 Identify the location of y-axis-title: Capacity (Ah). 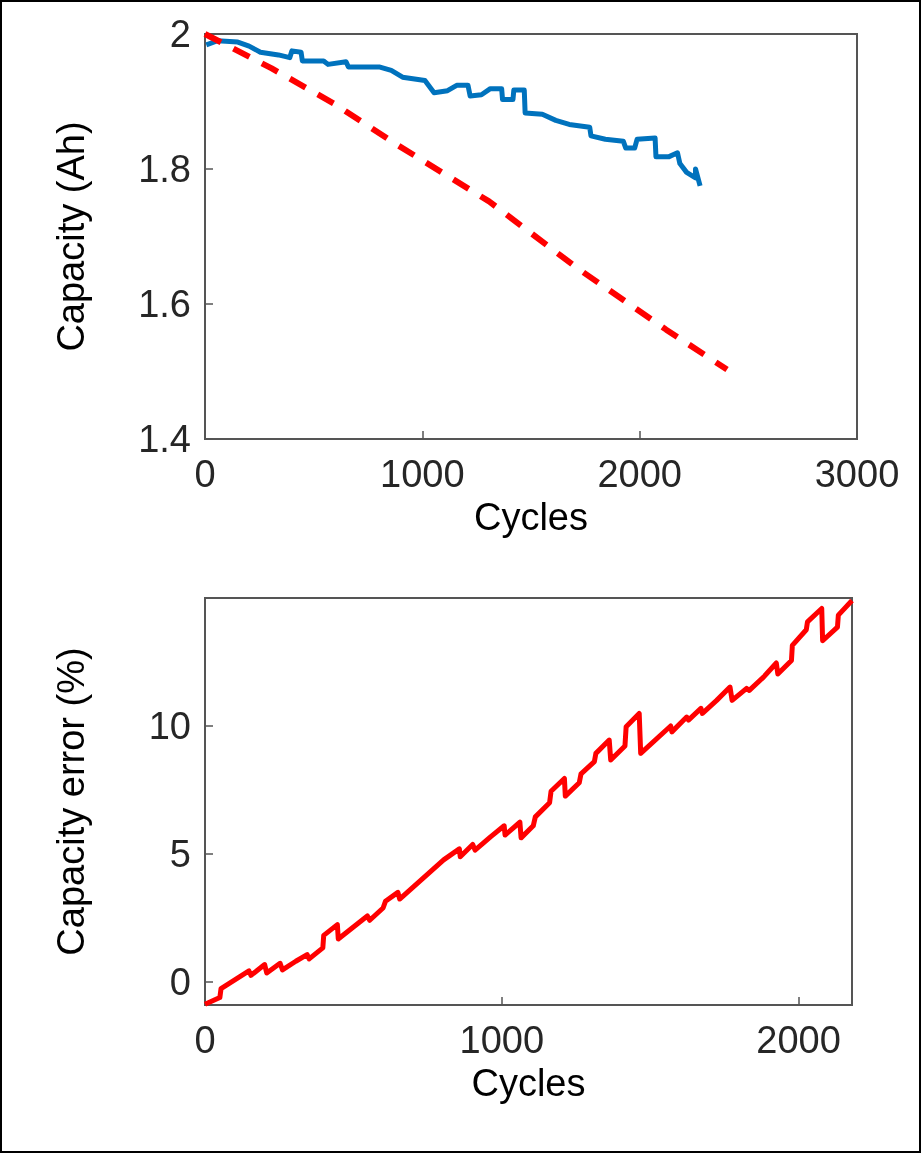
(71, 236).